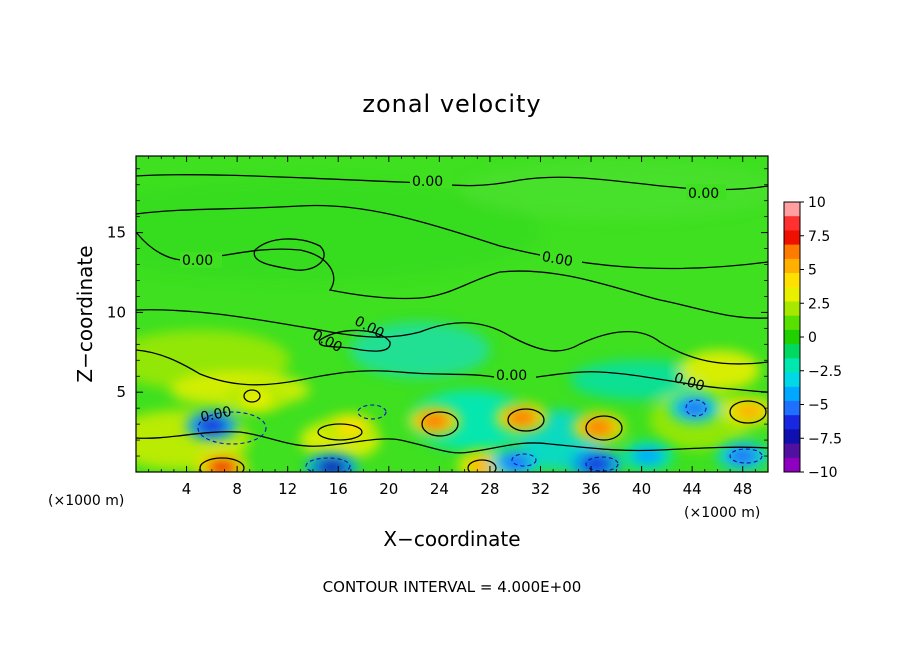 The width and height of the screenshot is (904, 654). What do you see at coordinates (451, 539) in the screenshot?
I see `x-axis-label: X−coordinate` at bounding box center [451, 539].